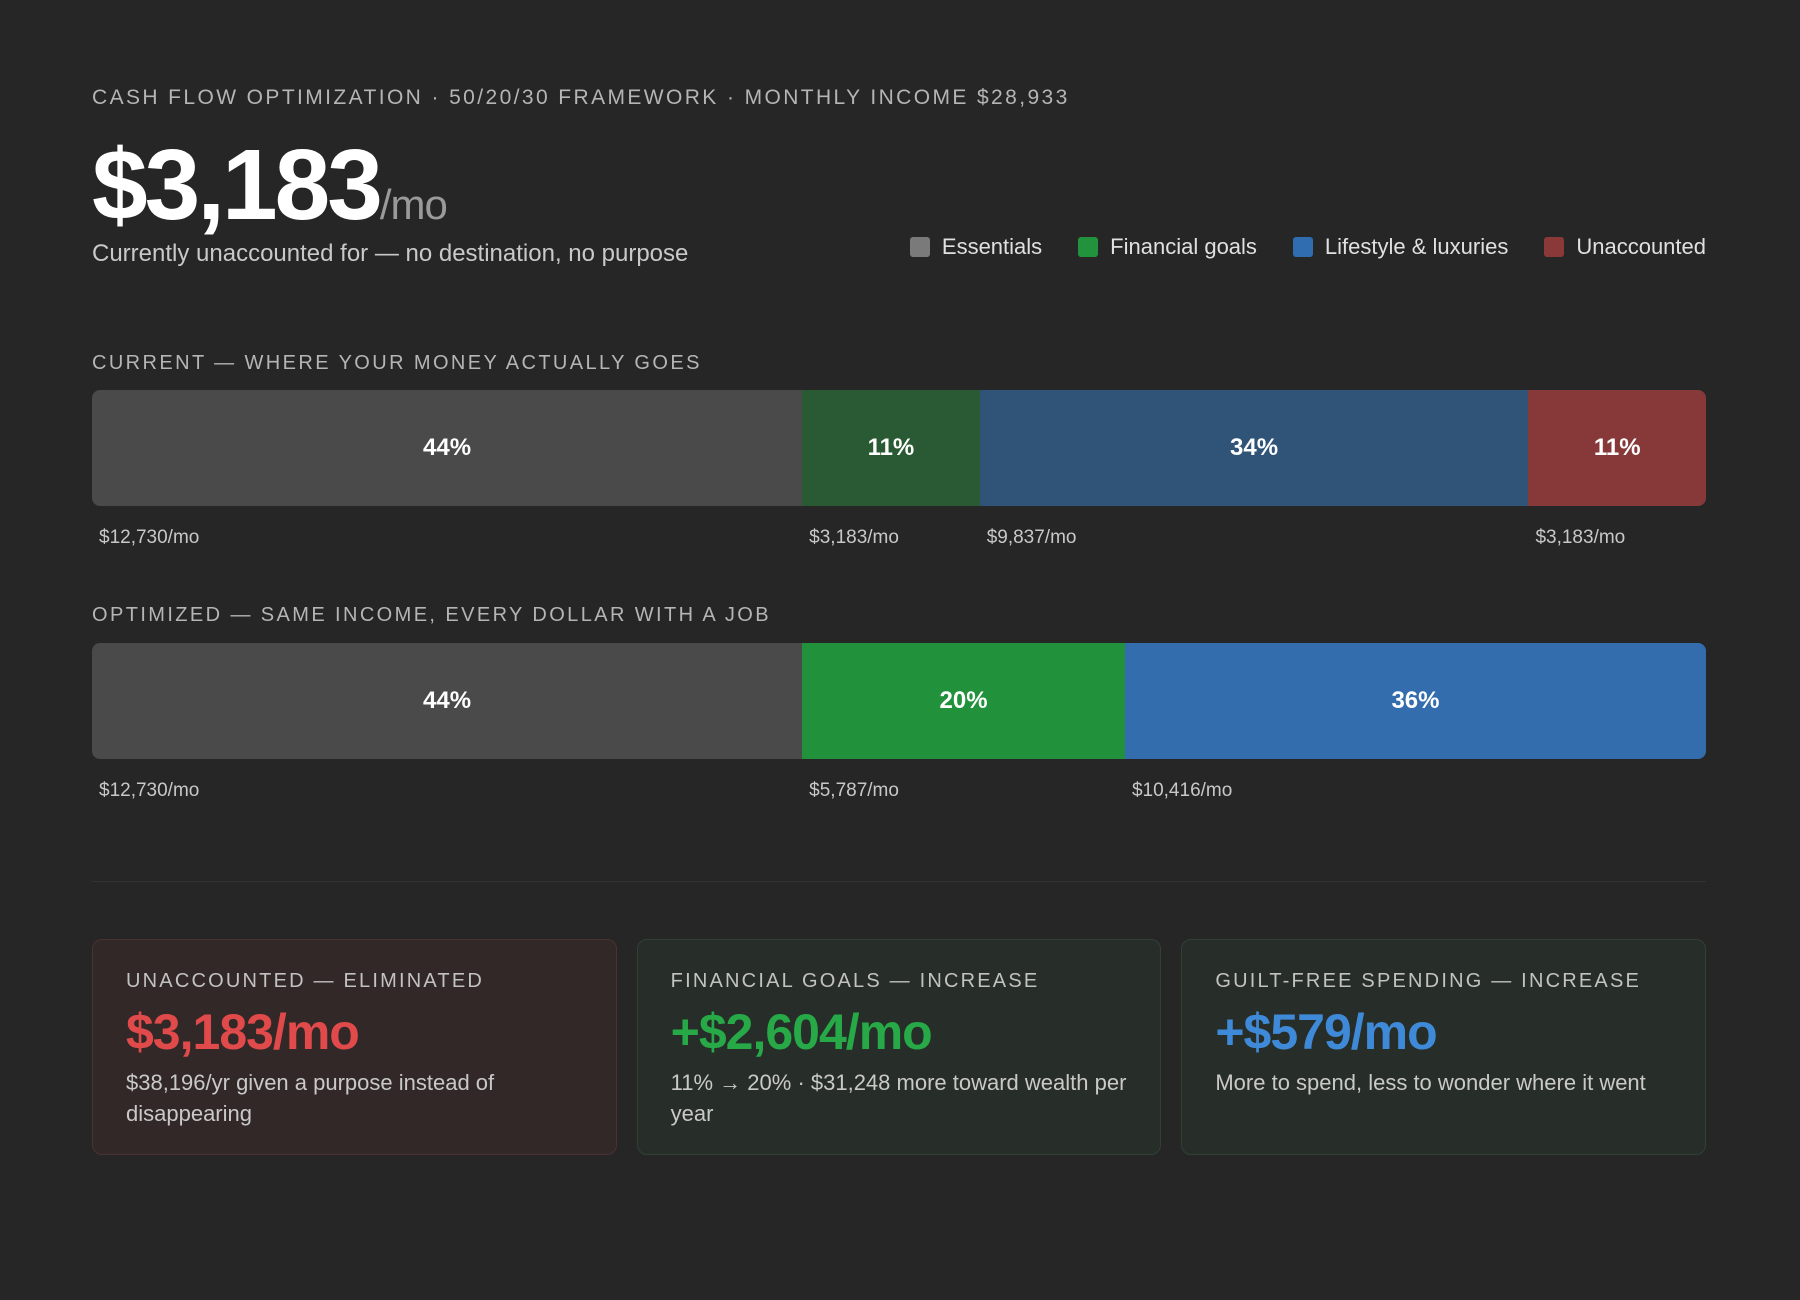  What do you see at coordinates (237, 185) in the screenshot?
I see `big-value: $3,183` at bounding box center [237, 185].